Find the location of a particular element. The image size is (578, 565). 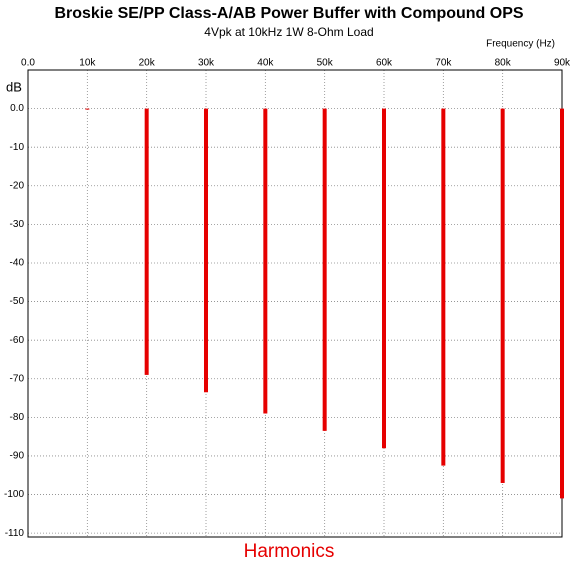

y-axis-label: dB is located at coordinates (14, 86).